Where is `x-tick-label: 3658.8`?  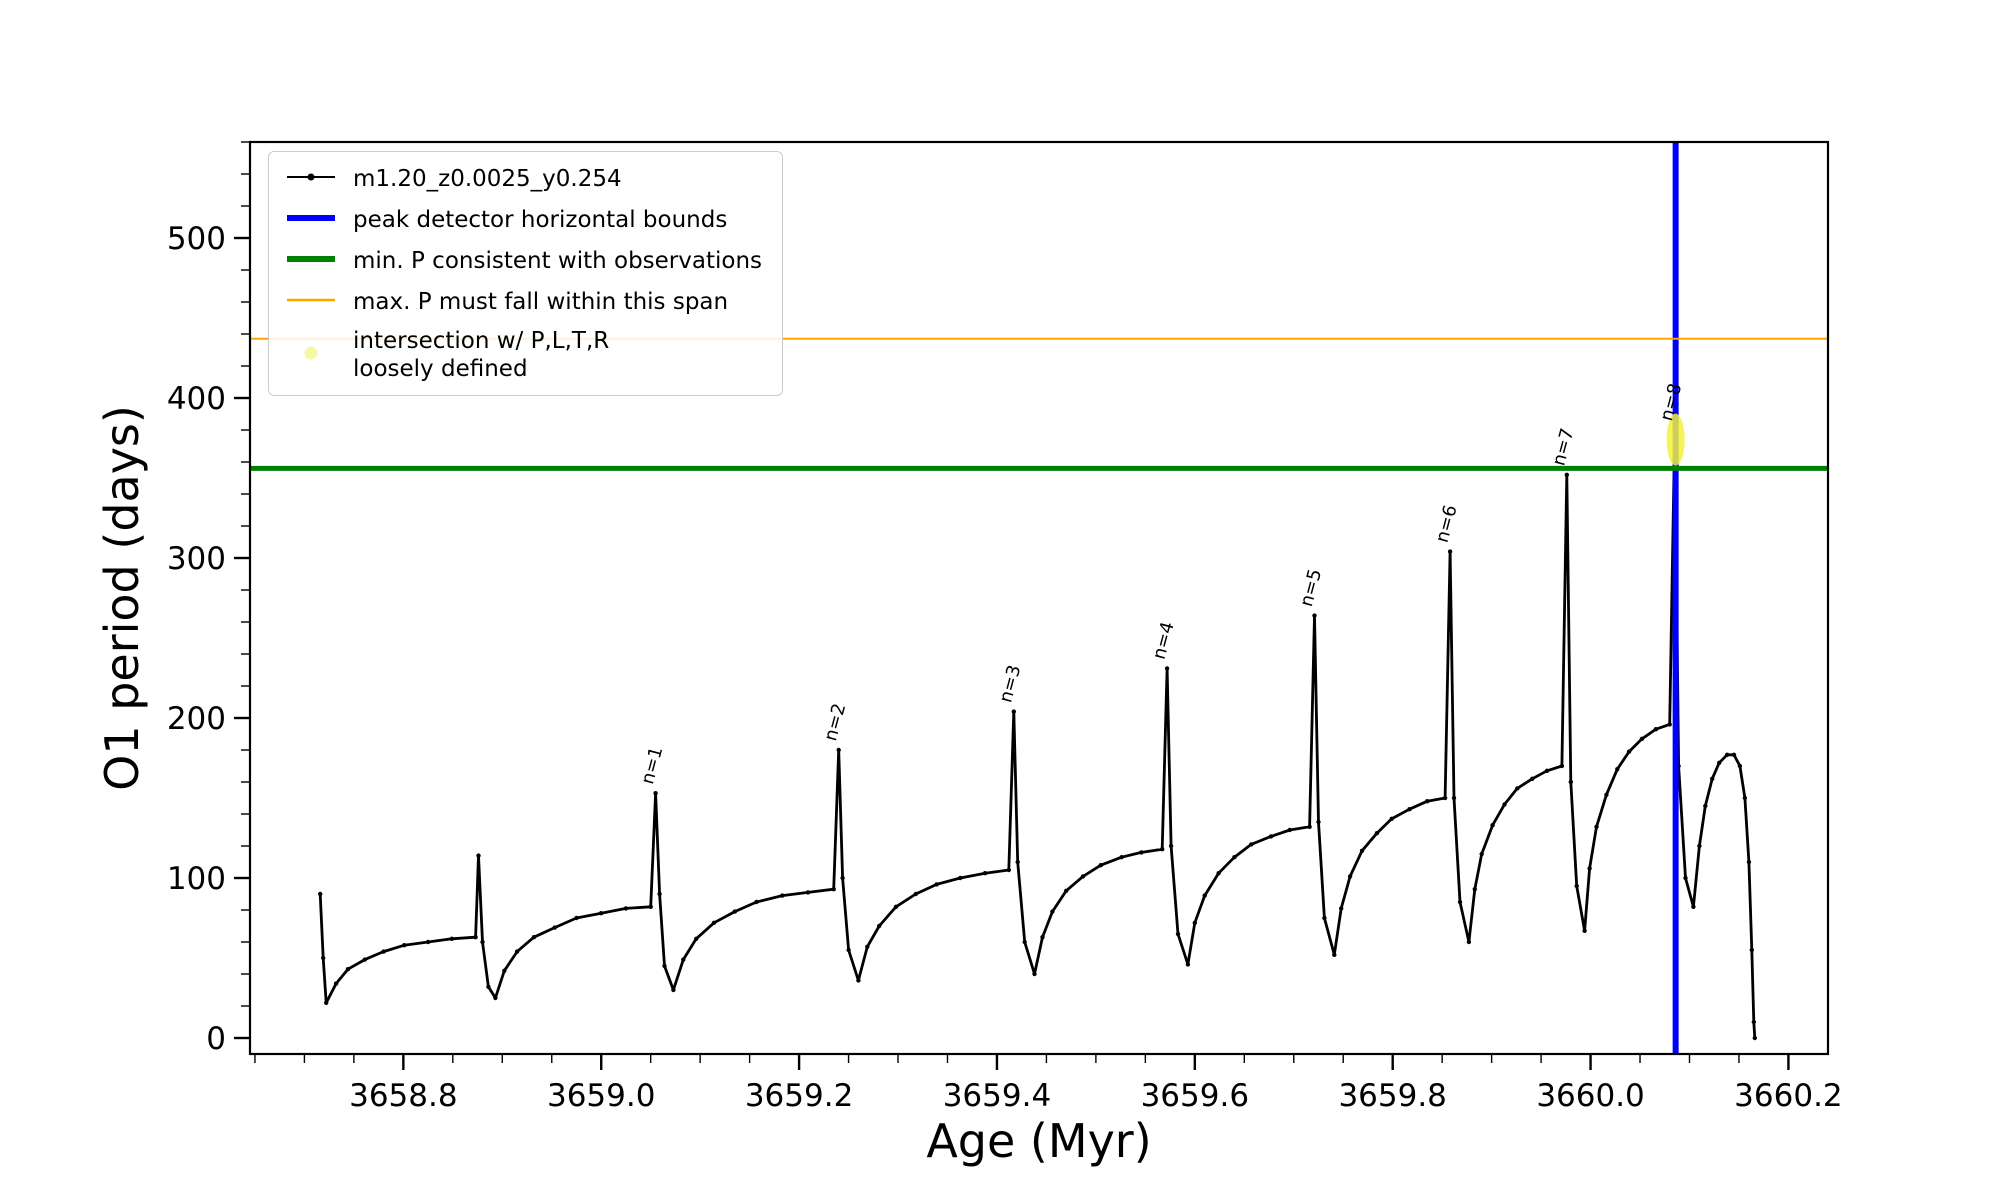
x-tick-label: 3658.8 is located at coordinates (403, 1096).